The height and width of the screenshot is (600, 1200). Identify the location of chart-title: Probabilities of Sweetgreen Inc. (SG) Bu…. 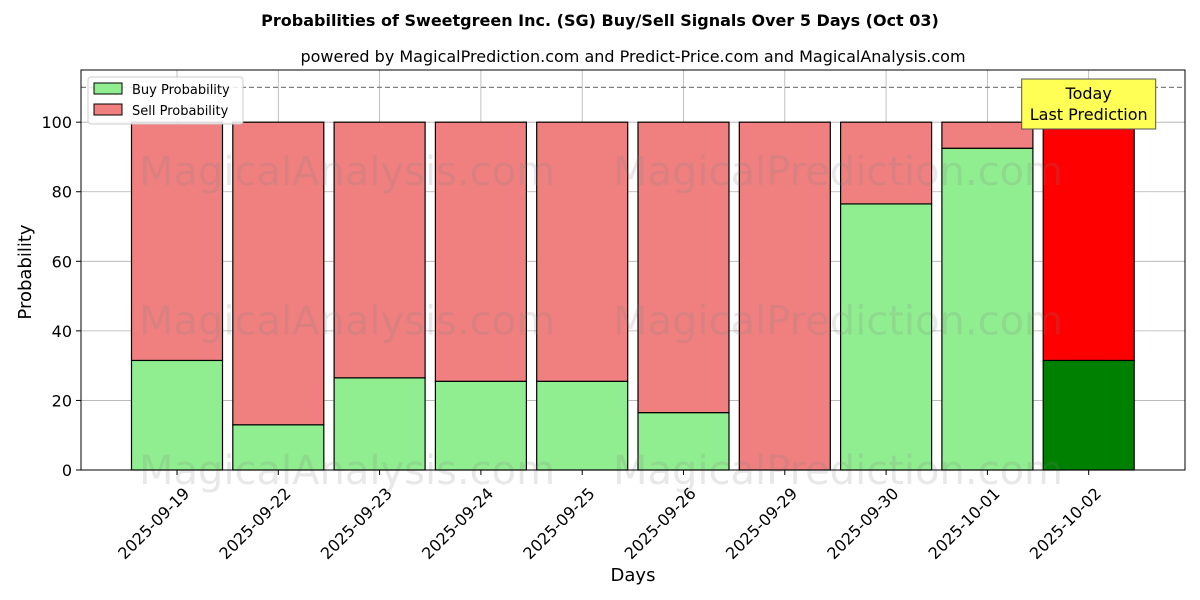
(600, 20).